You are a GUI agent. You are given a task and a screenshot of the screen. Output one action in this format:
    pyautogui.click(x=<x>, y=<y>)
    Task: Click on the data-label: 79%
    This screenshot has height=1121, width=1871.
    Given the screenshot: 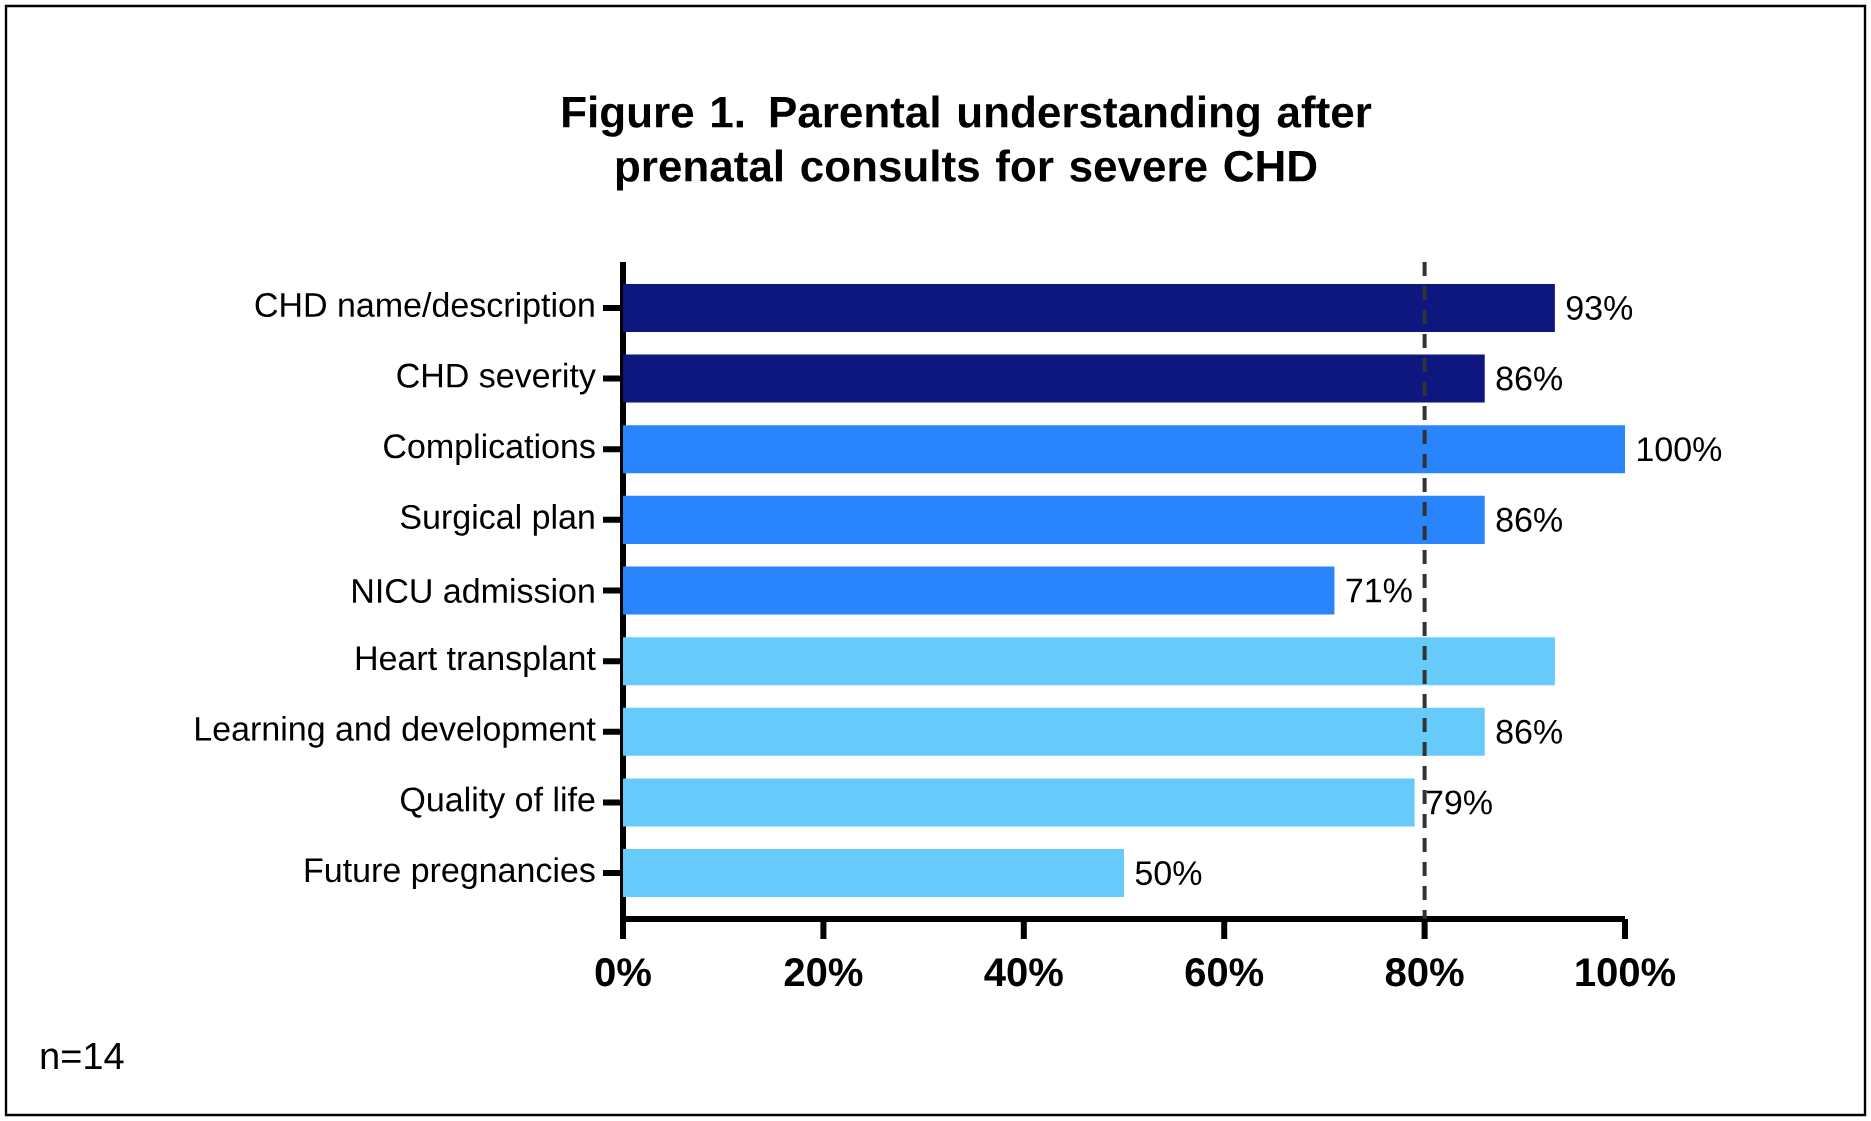 What is the action you would take?
    pyautogui.click(x=1459, y=802)
    